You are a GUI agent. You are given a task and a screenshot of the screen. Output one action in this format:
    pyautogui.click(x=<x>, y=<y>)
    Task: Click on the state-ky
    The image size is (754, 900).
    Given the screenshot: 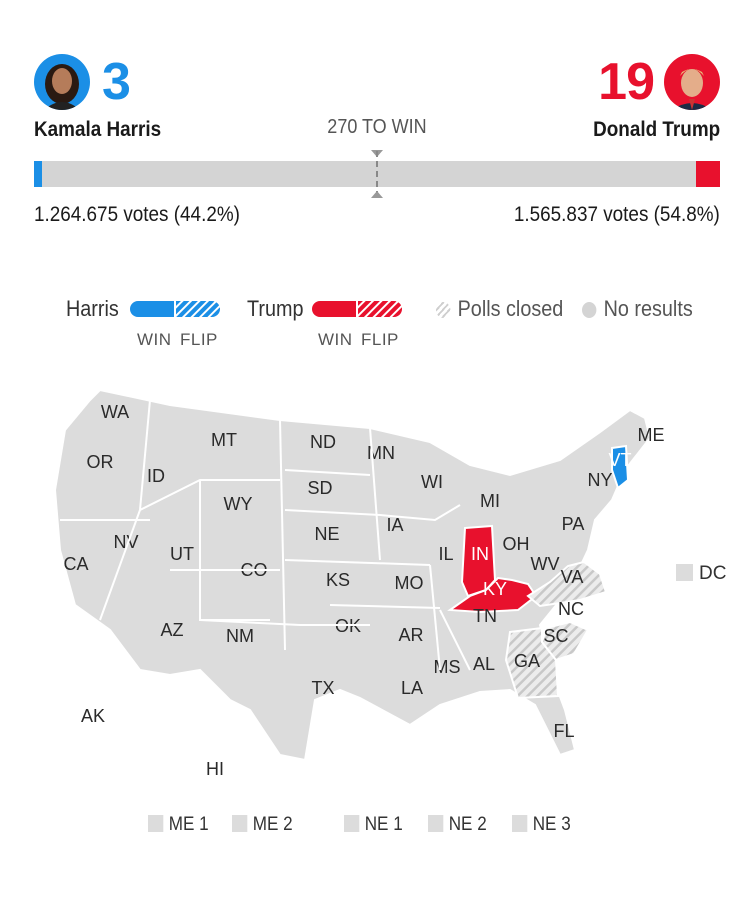 What is the action you would take?
    pyautogui.click(x=492, y=595)
    